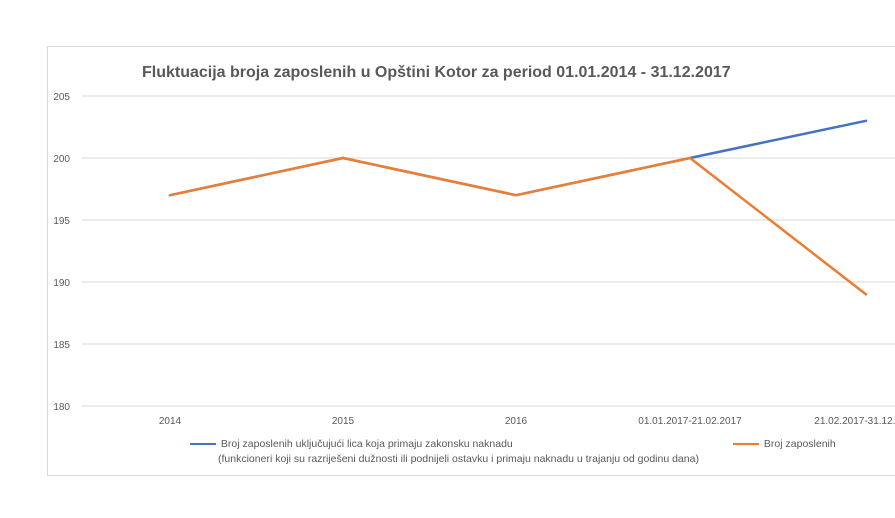 The width and height of the screenshot is (895, 518). I want to click on x-tick-label: 2015, so click(343, 421).